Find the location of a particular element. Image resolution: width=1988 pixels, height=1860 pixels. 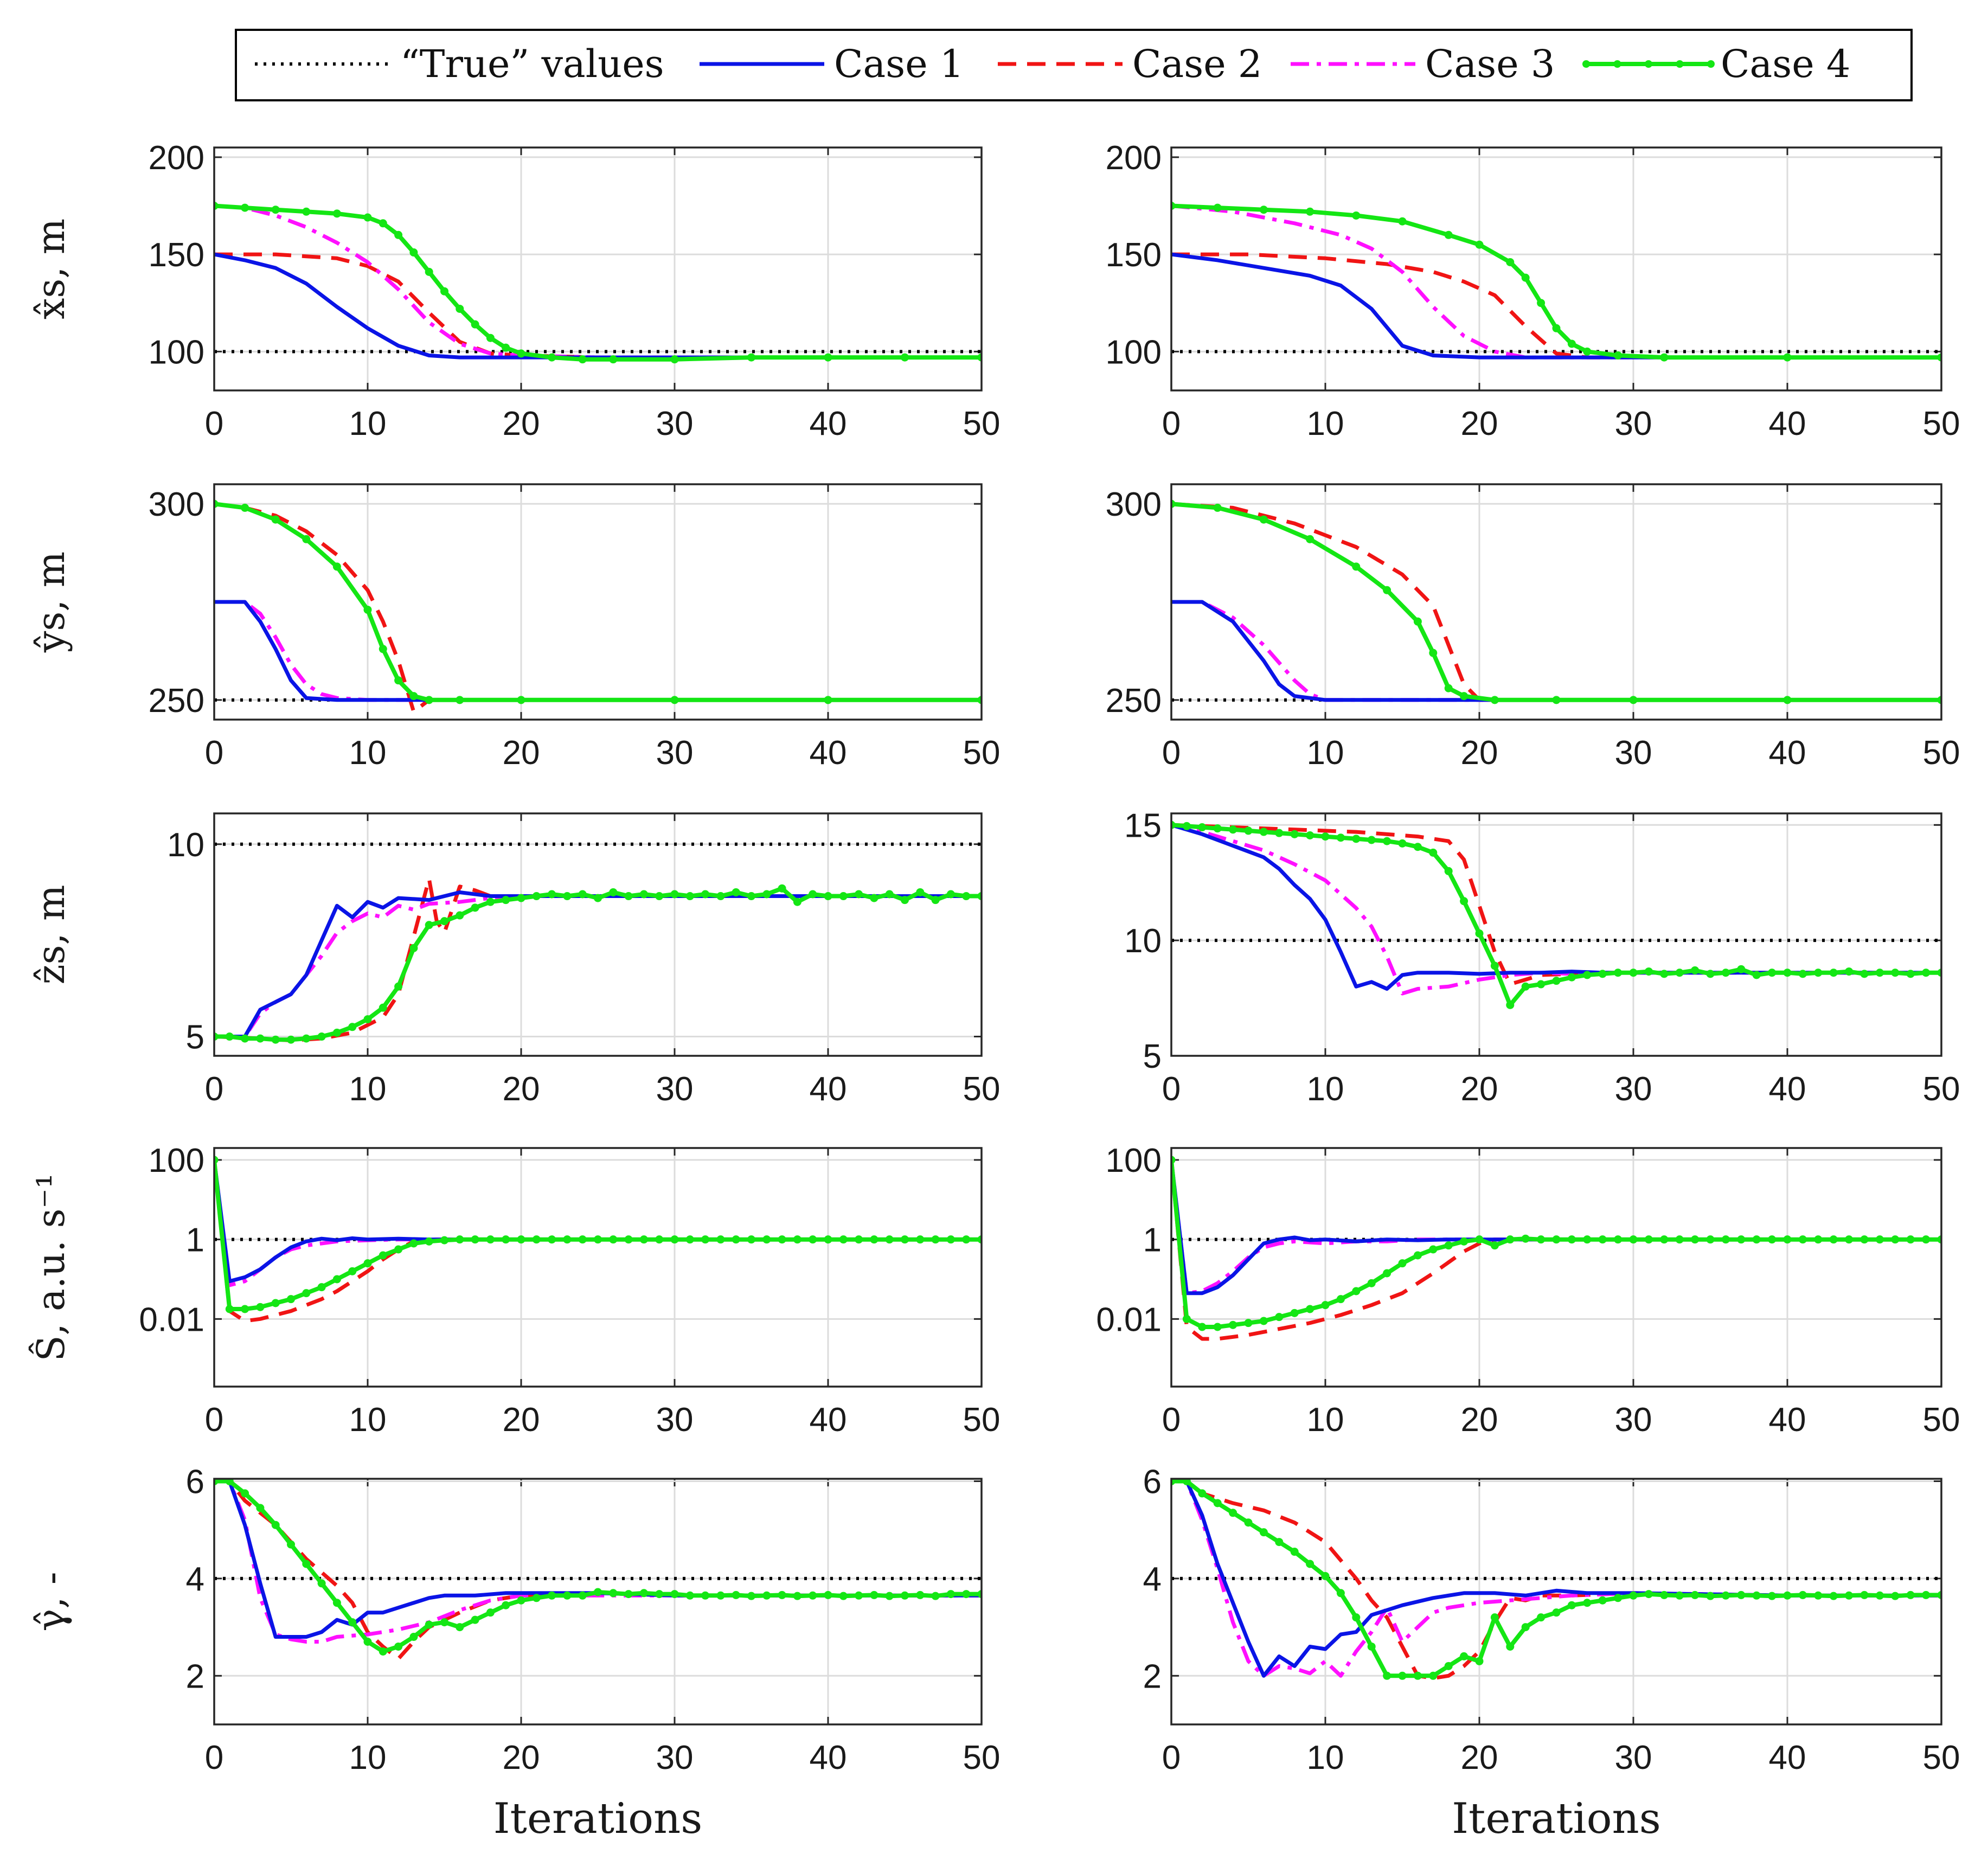

y-tick-label: 2 is located at coordinates (195, 1676).